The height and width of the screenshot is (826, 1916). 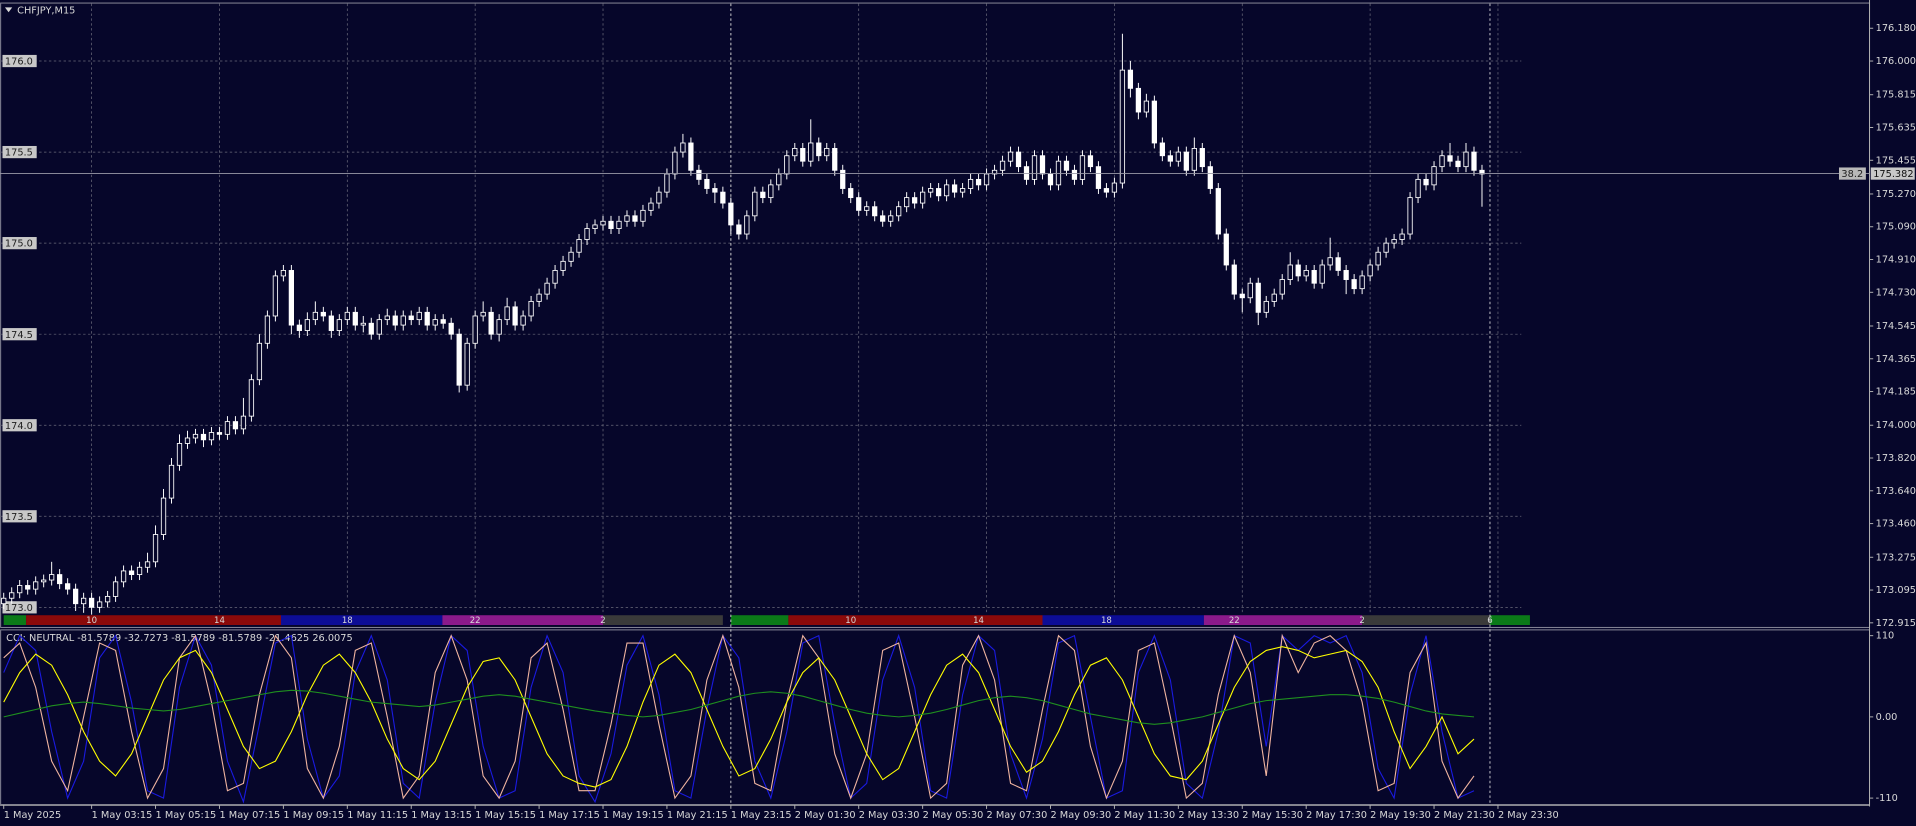 What do you see at coordinates (1896, 260) in the screenshot?
I see `y-tick-label: 174.910` at bounding box center [1896, 260].